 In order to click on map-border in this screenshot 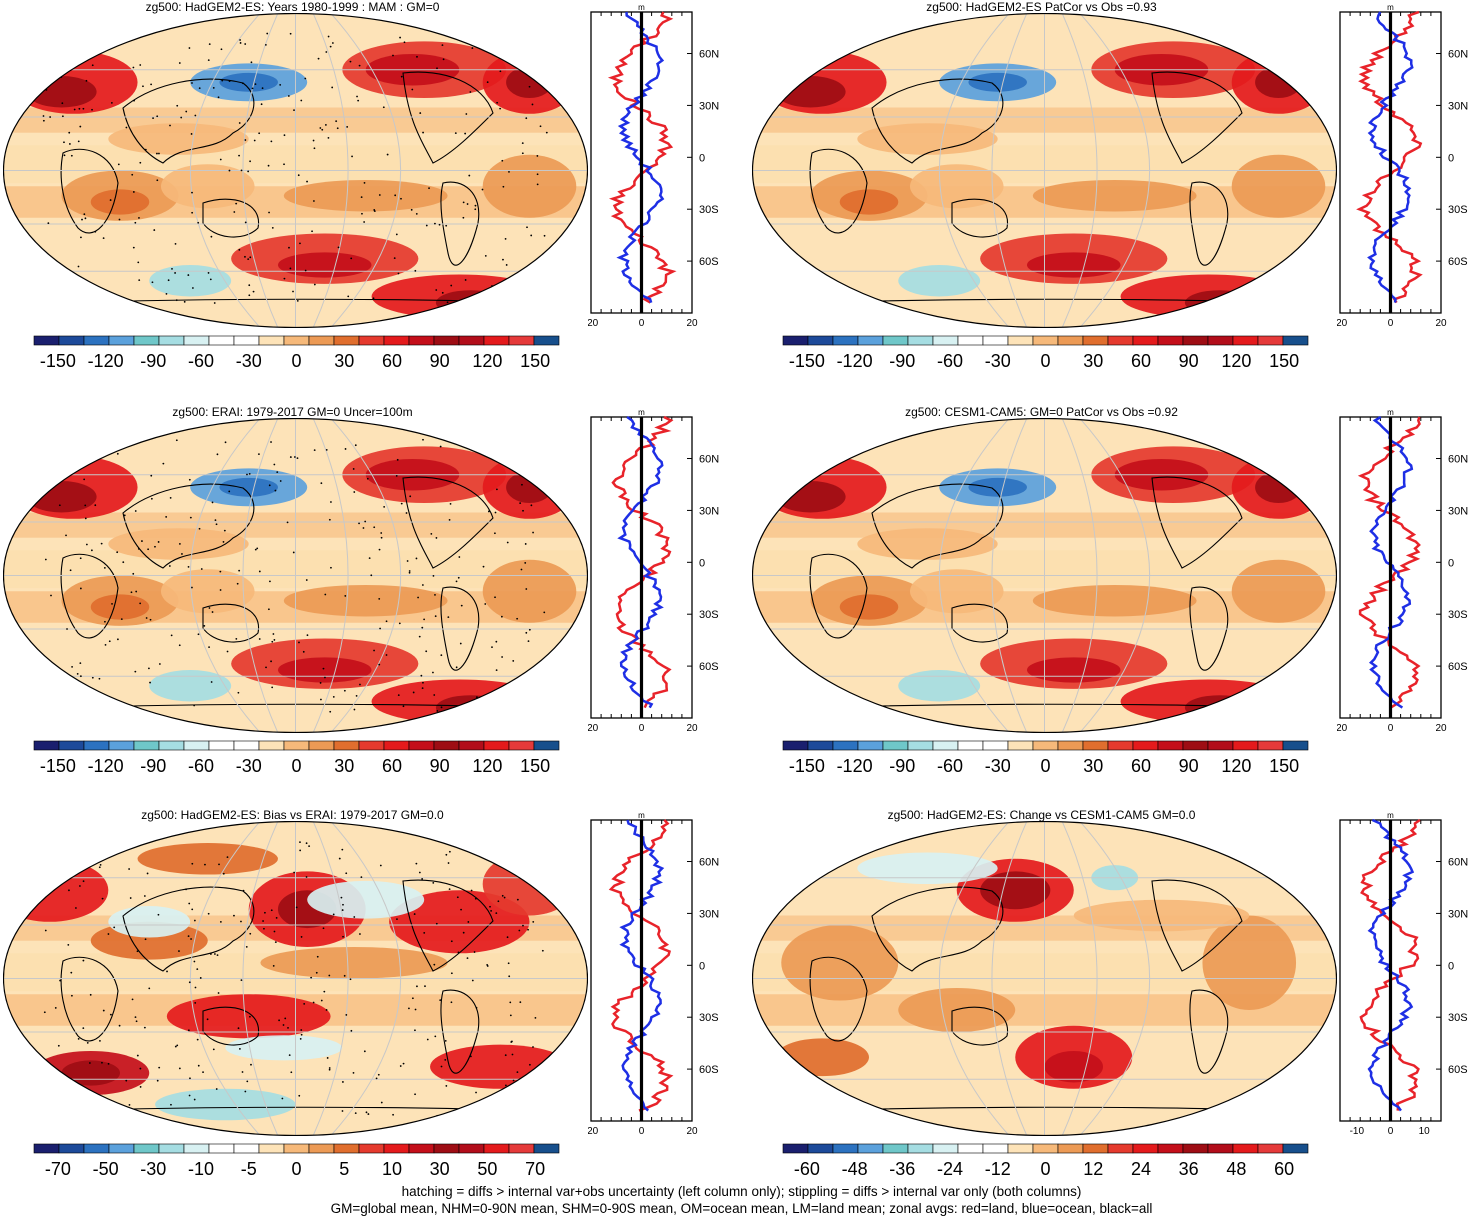, I will do `click(1044, 978)`.